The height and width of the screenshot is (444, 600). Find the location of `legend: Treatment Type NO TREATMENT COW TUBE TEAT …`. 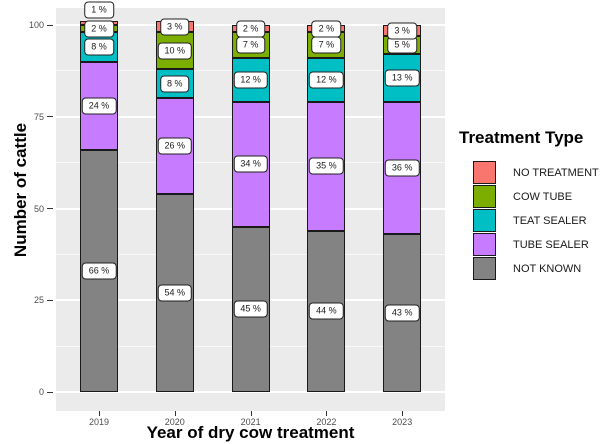

legend: Treatment Type NO TREATMENT COW TUBE TEAT … is located at coordinates (529, 204).